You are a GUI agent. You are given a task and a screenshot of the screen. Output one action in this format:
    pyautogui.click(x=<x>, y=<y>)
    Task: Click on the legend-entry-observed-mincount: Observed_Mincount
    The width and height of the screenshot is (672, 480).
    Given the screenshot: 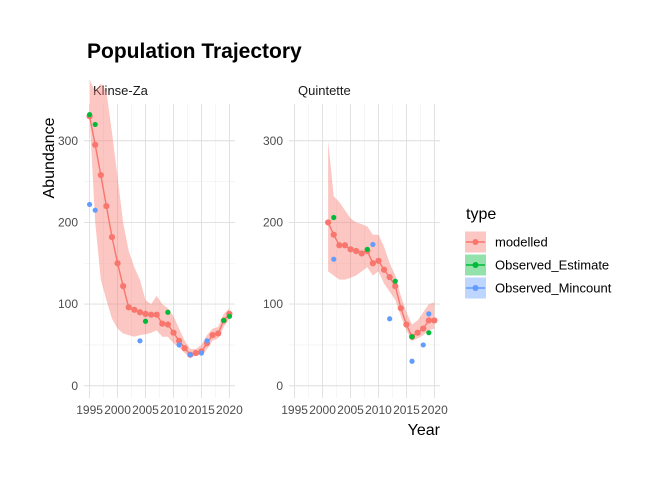 What is the action you would take?
    pyautogui.click(x=538, y=288)
    